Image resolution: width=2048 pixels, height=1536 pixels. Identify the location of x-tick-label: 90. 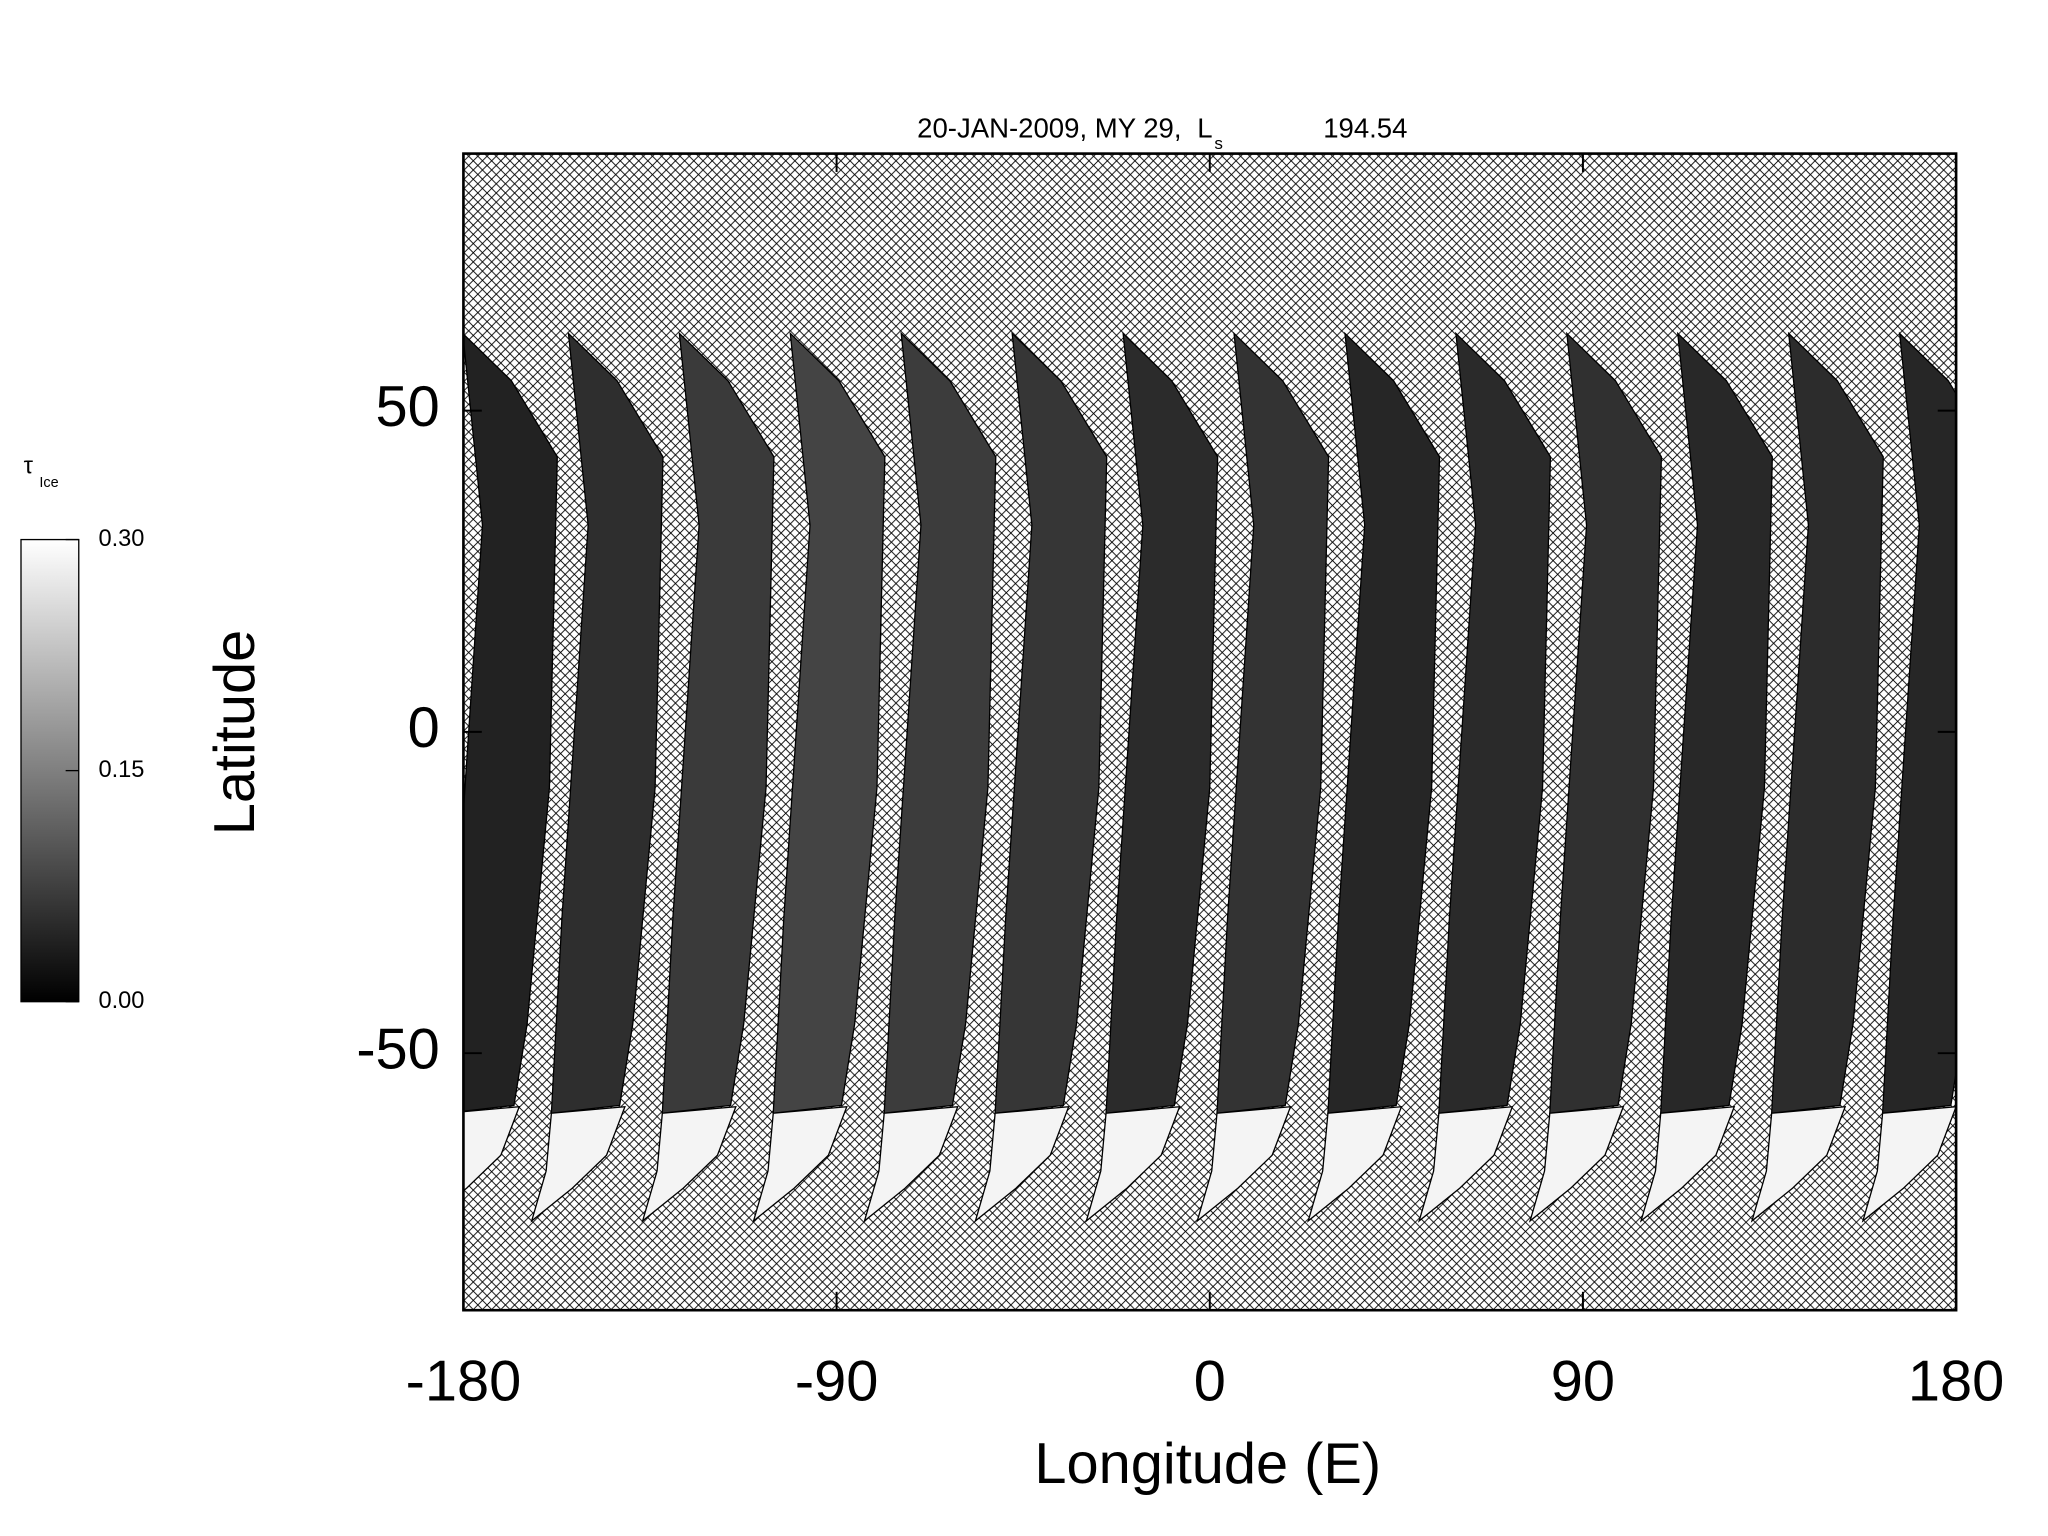
(1583, 1381).